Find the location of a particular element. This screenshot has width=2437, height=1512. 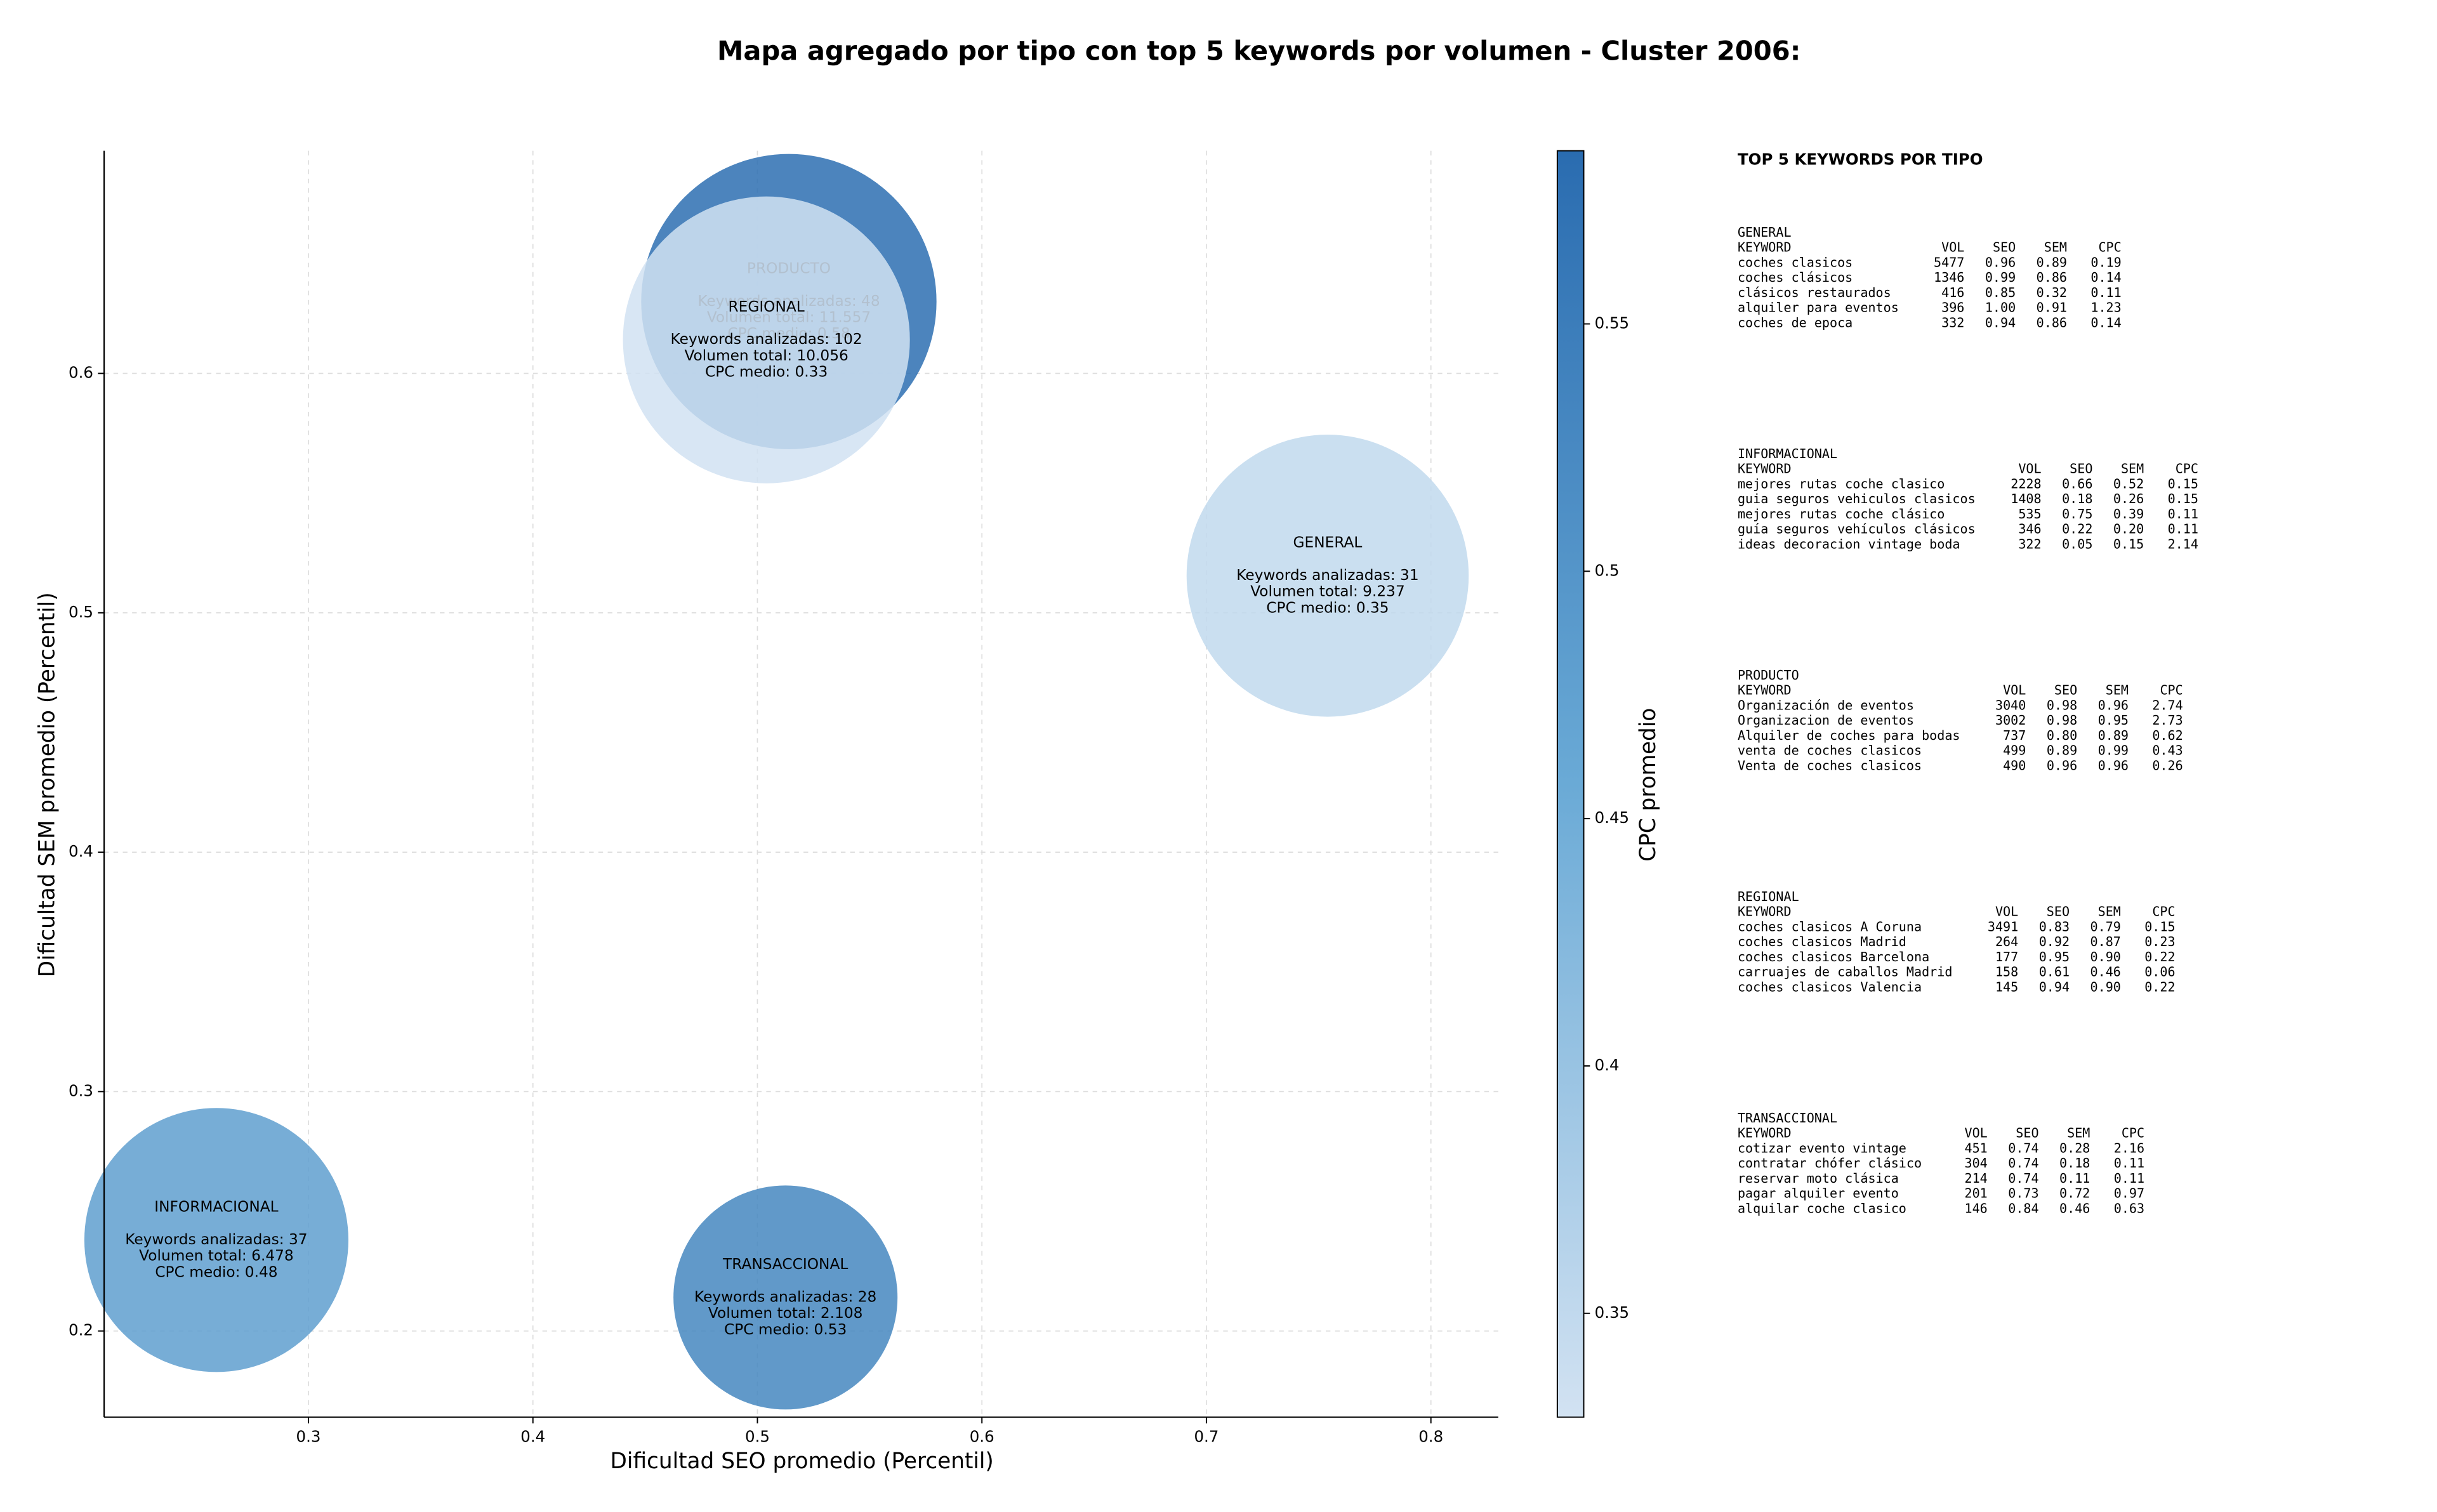

x-tick-label: 0.4 is located at coordinates (532, 1436).